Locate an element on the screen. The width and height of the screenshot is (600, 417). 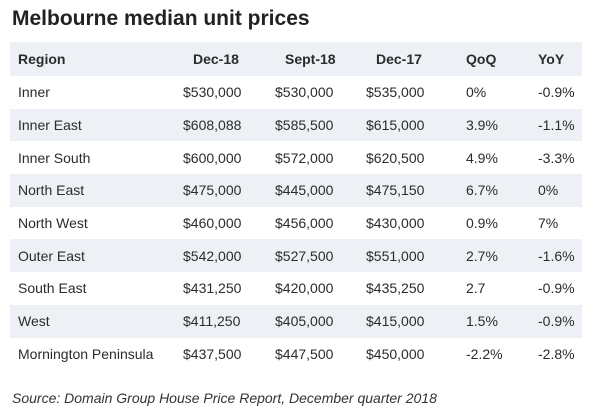
table-cell: $535,000 is located at coordinates (395, 92).